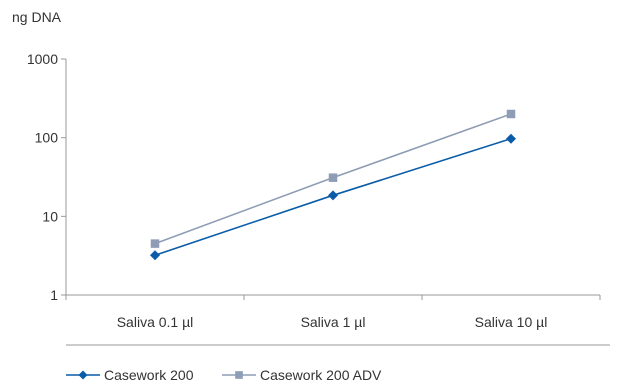 Image resolution: width=621 pixels, height=389 pixels. Describe the element at coordinates (321, 375) in the screenshot. I see `legend-label: Casework 200 ADV` at that location.